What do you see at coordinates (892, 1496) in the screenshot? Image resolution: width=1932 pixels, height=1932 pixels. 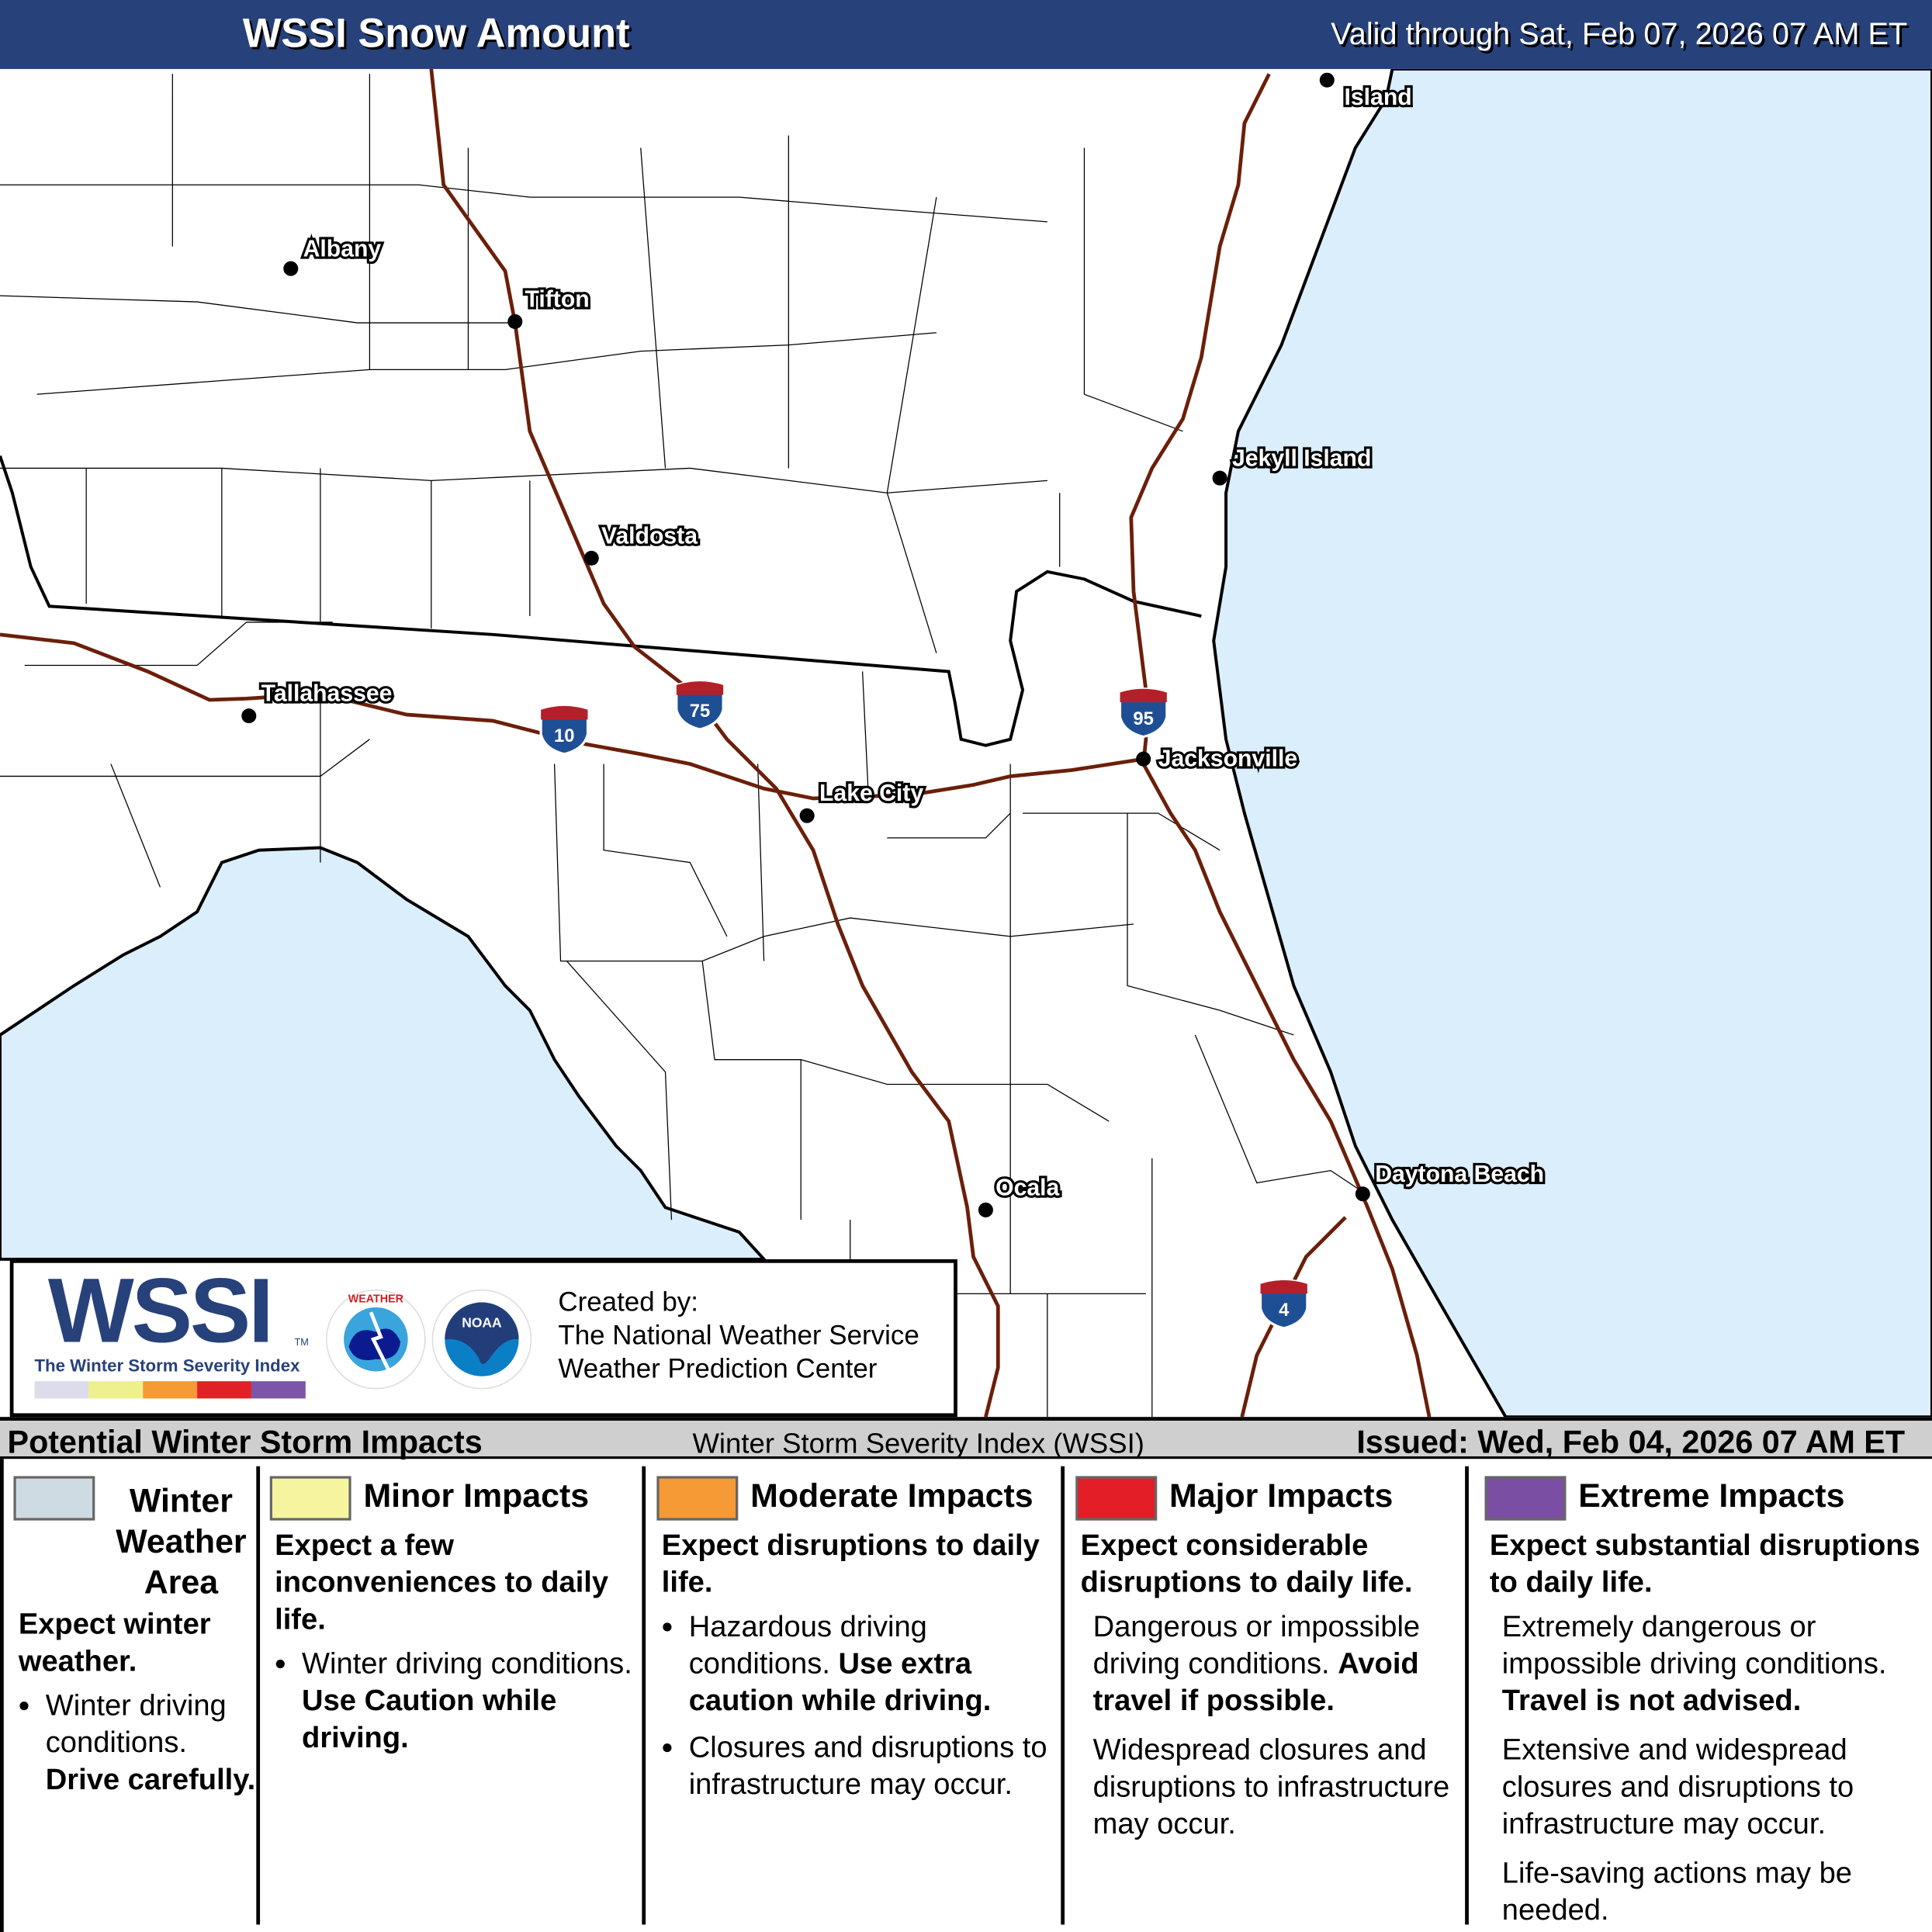 I see `impact-title: Moderate Impacts` at bounding box center [892, 1496].